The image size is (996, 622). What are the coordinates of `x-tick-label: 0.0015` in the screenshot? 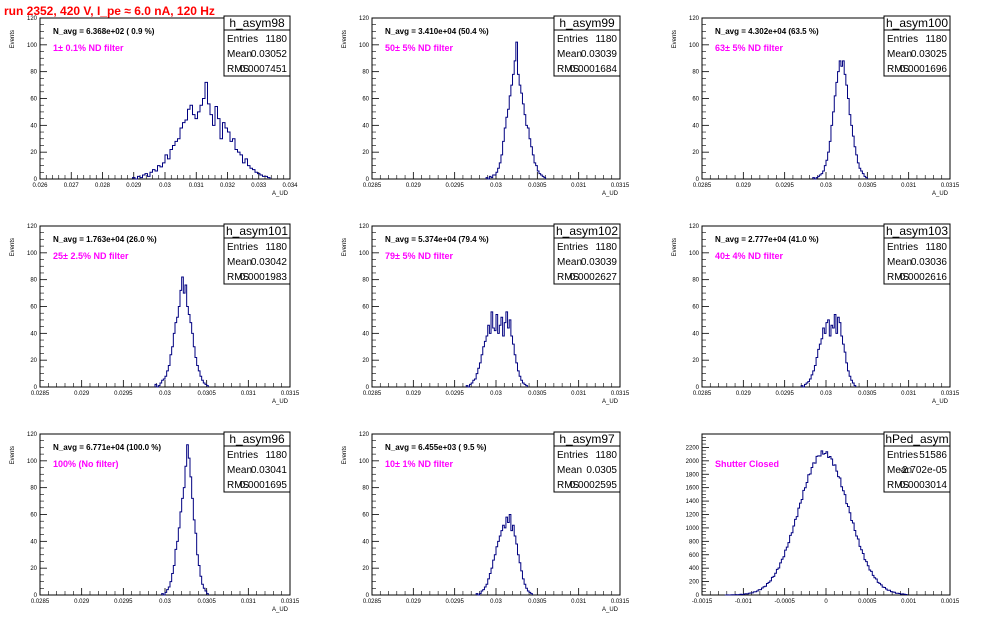 It's located at (950, 602).